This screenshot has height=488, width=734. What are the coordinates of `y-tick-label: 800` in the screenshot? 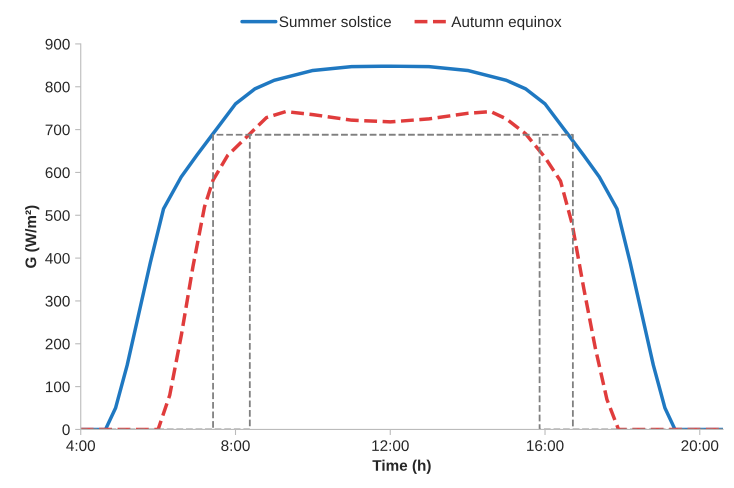 It's located at (58, 87).